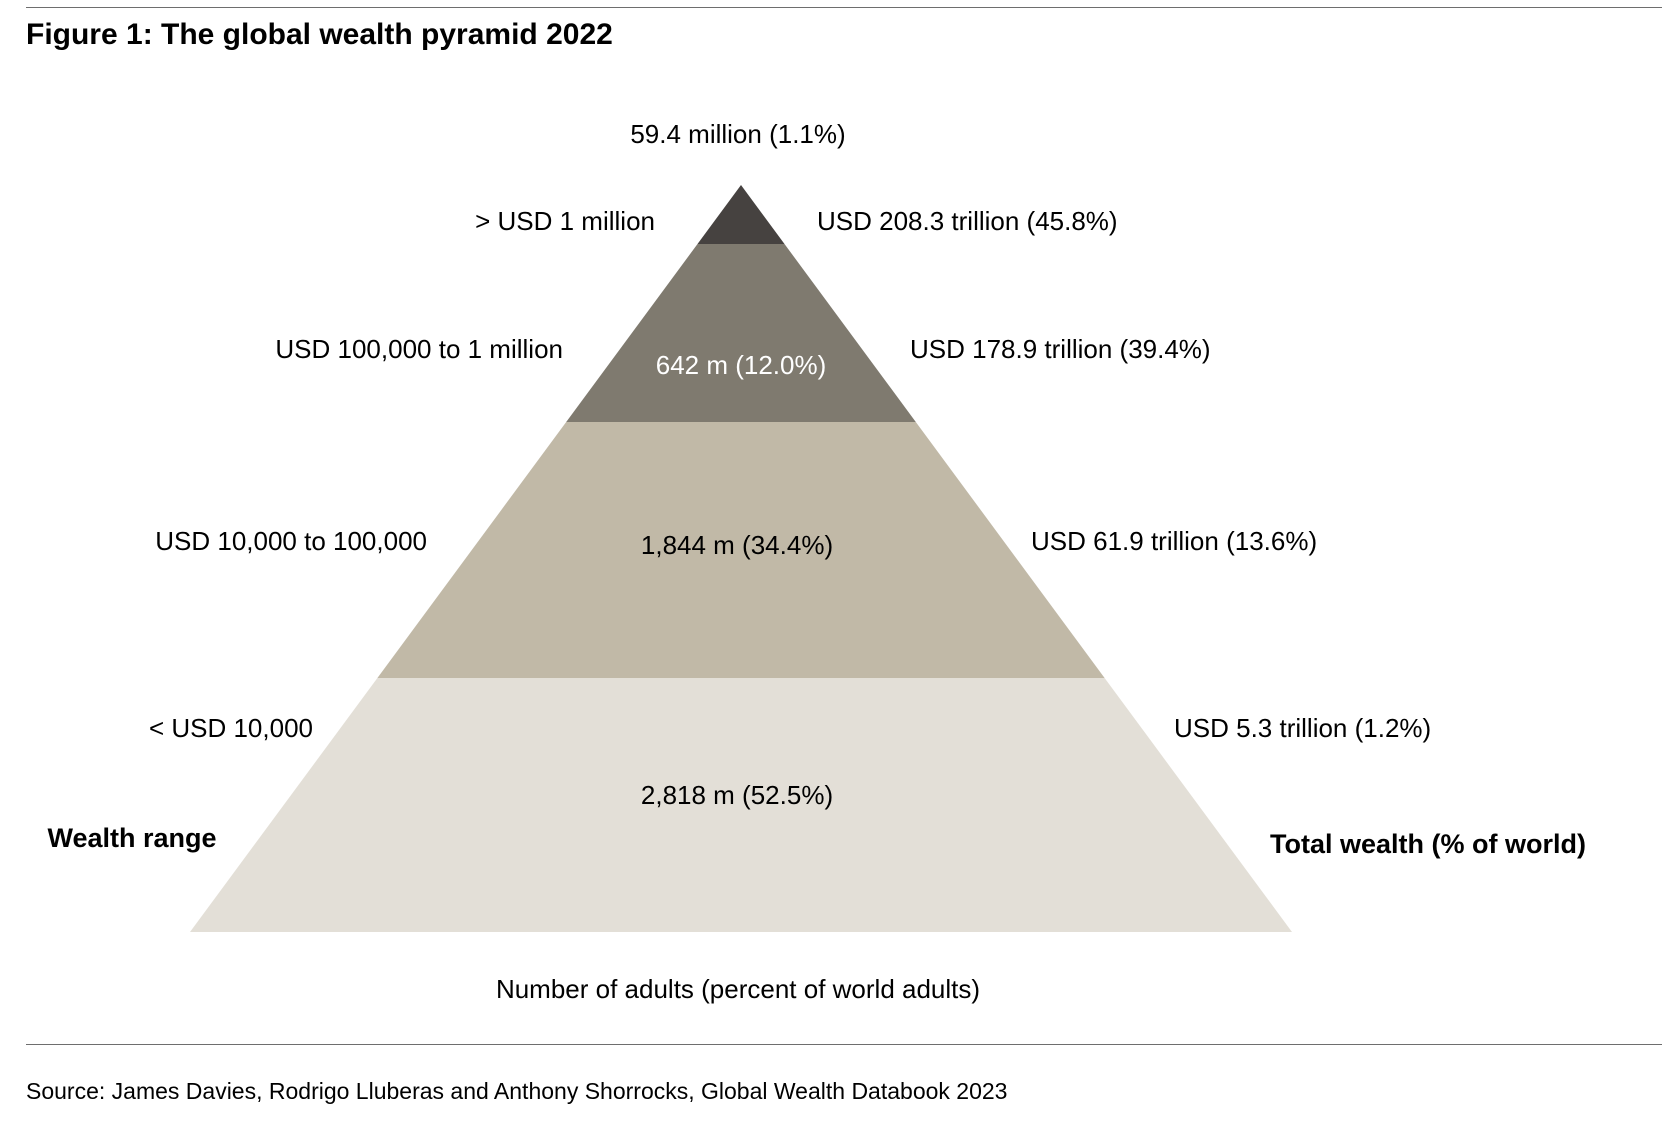 The width and height of the screenshot is (1662, 1122). Describe the element at coordinates (737, 545) in the screenshot. I see `adults-label-3: 1,844 m (34.4%)` at that location.